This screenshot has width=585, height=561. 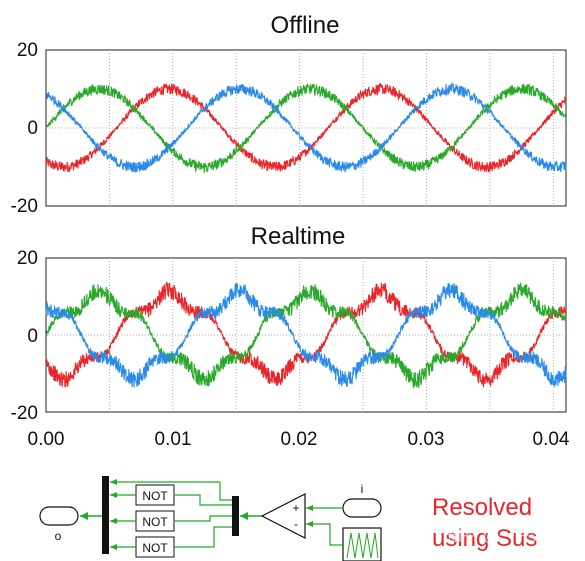 I want to click on xtick-1: 0.01, so click(x=173, y=439).